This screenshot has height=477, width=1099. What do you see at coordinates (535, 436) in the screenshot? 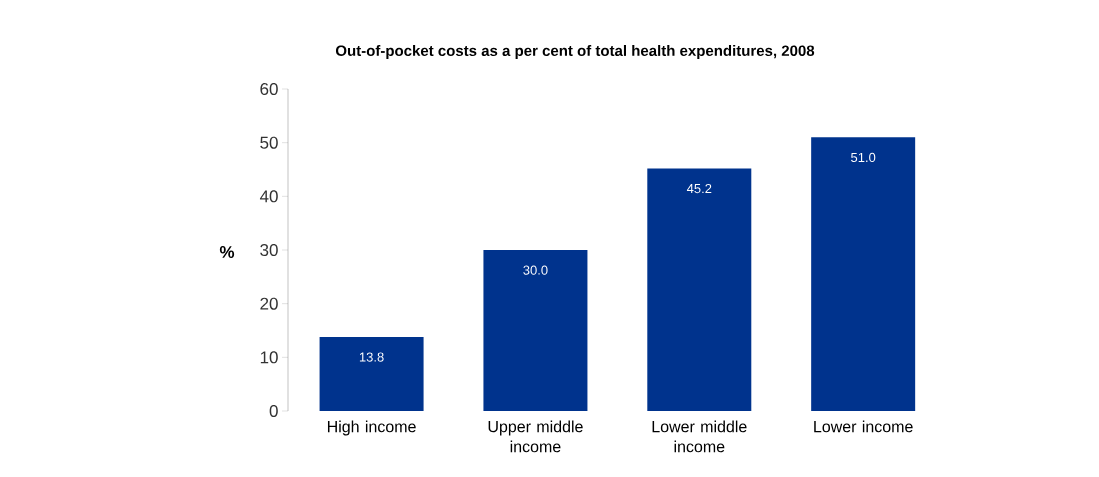
I see `x-tick-label: Upper middle income` at bounding box center [535, 436].